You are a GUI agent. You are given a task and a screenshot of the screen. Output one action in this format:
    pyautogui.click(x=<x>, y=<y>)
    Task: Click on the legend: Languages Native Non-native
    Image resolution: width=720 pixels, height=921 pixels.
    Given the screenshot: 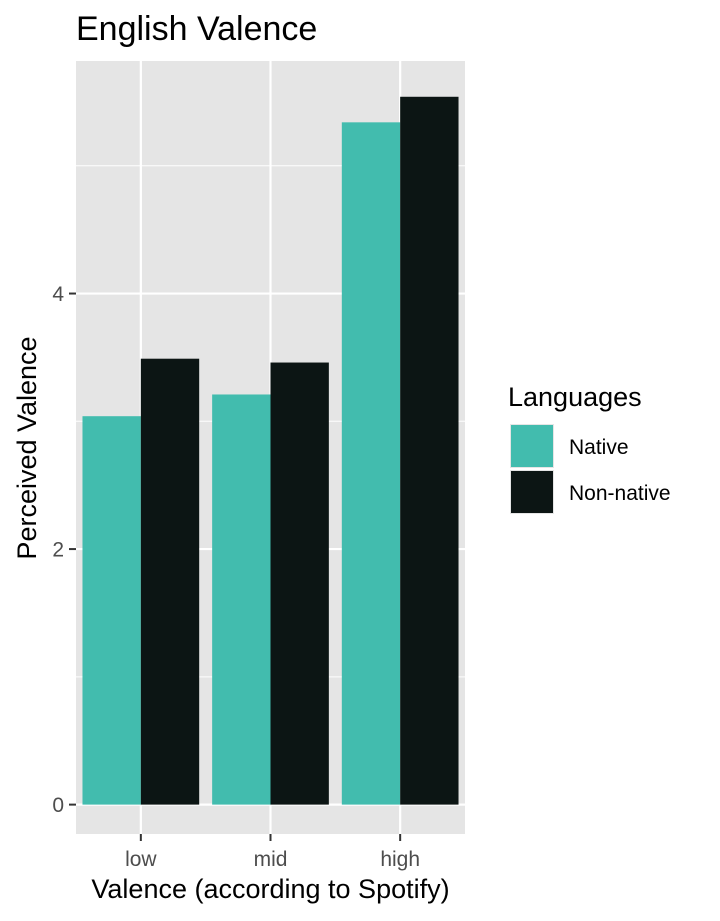 What is the action you would take?
    pyautogui.click(x=589, y=448)
    